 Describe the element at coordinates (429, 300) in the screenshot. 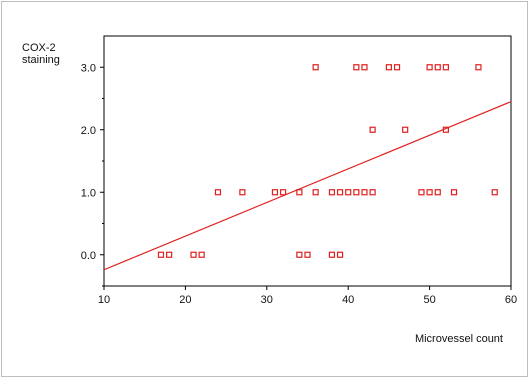

I see `x-tick-label: 50` at that location.